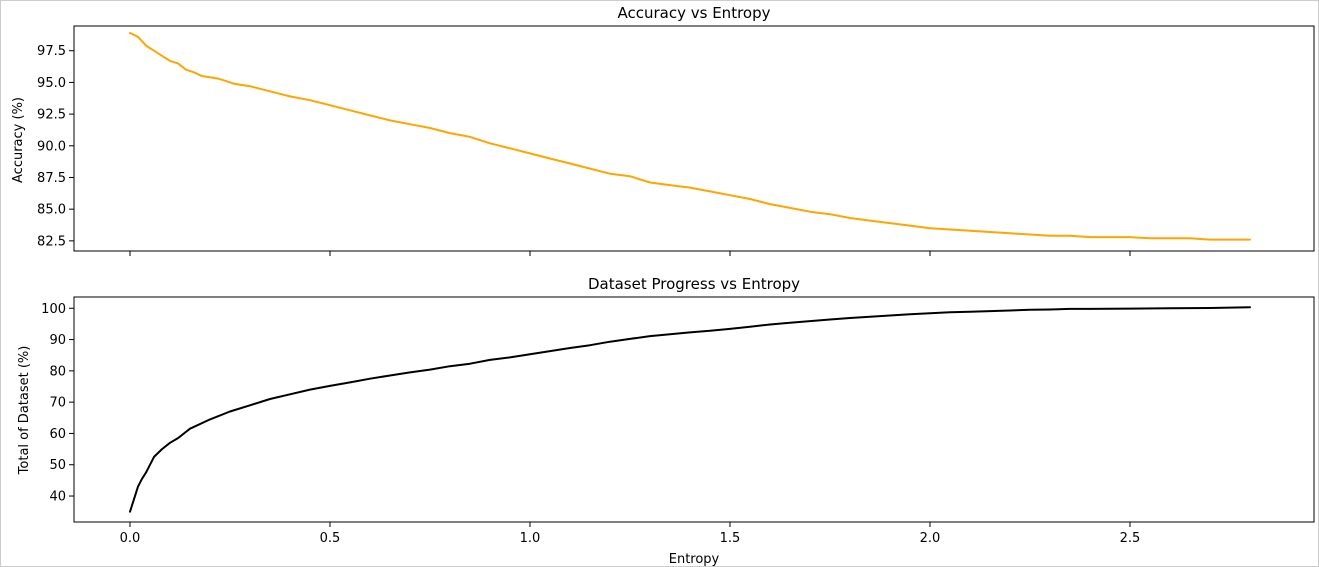 The width and height of the screenshot is (1319, 567). I want to click on dataset-x-tick-label: 2.0, so click(930, 538).